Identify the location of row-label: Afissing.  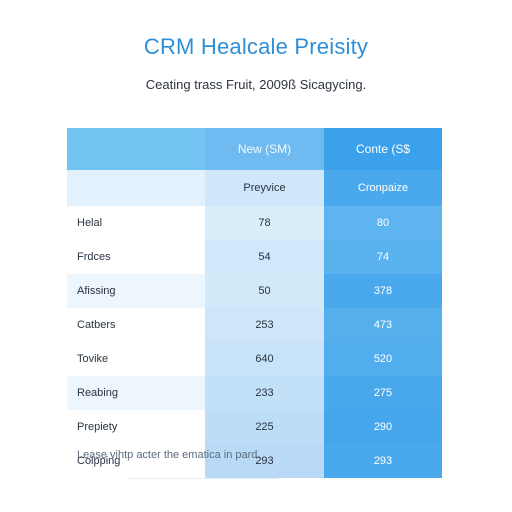
(136, 291).